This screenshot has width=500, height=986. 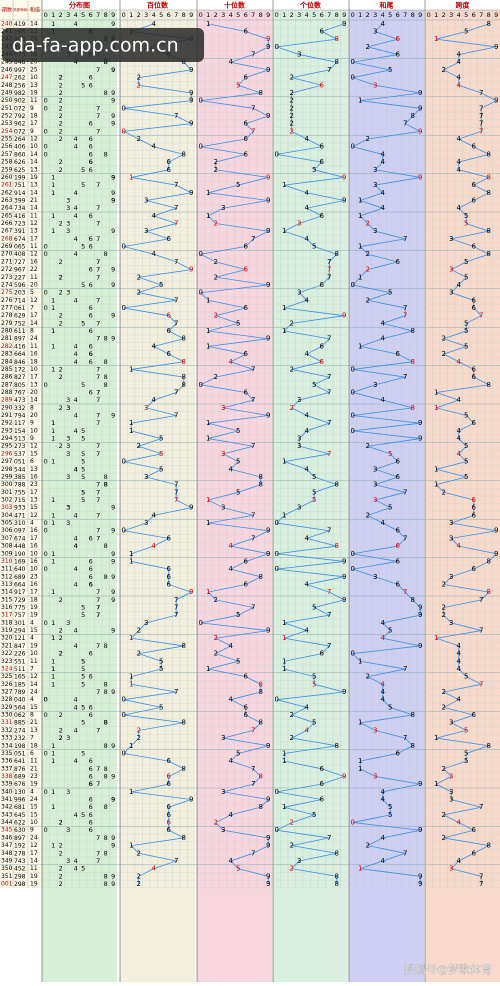 What do you see at coordinates (98, 70) in the screenshot?
I see `distribution-digit: 7` at bounding box center [98, 70].